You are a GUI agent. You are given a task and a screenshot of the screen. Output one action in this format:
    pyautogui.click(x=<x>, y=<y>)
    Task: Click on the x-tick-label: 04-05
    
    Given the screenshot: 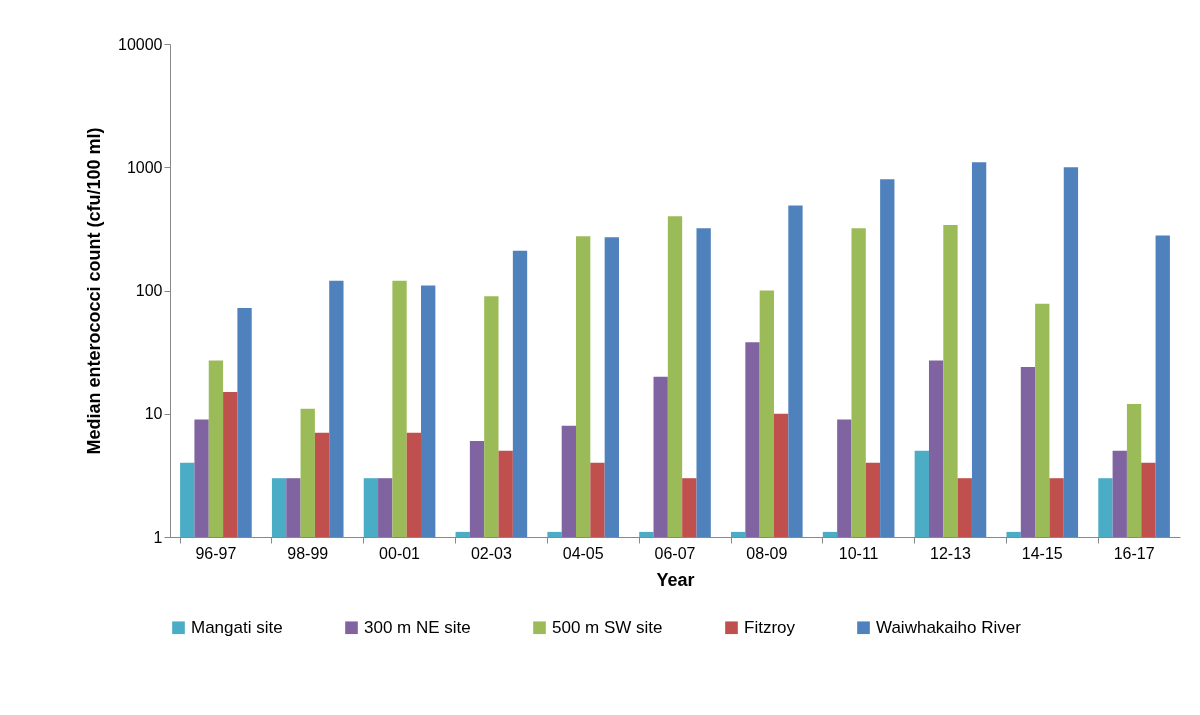 What is the action you would take?
    pyautogui.click(x=583, y=553)
    